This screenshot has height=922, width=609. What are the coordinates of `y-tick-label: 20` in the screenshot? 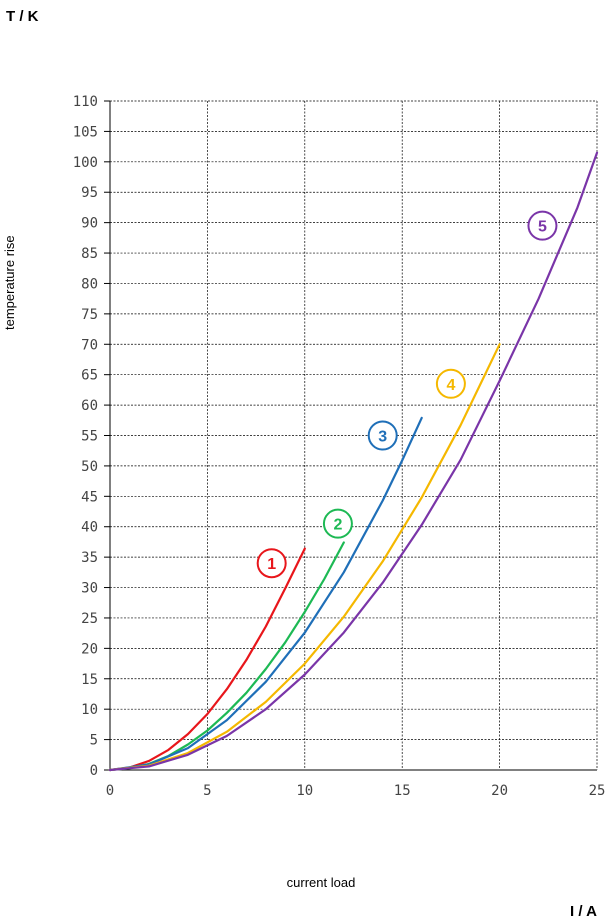 It's located at (89, 649).